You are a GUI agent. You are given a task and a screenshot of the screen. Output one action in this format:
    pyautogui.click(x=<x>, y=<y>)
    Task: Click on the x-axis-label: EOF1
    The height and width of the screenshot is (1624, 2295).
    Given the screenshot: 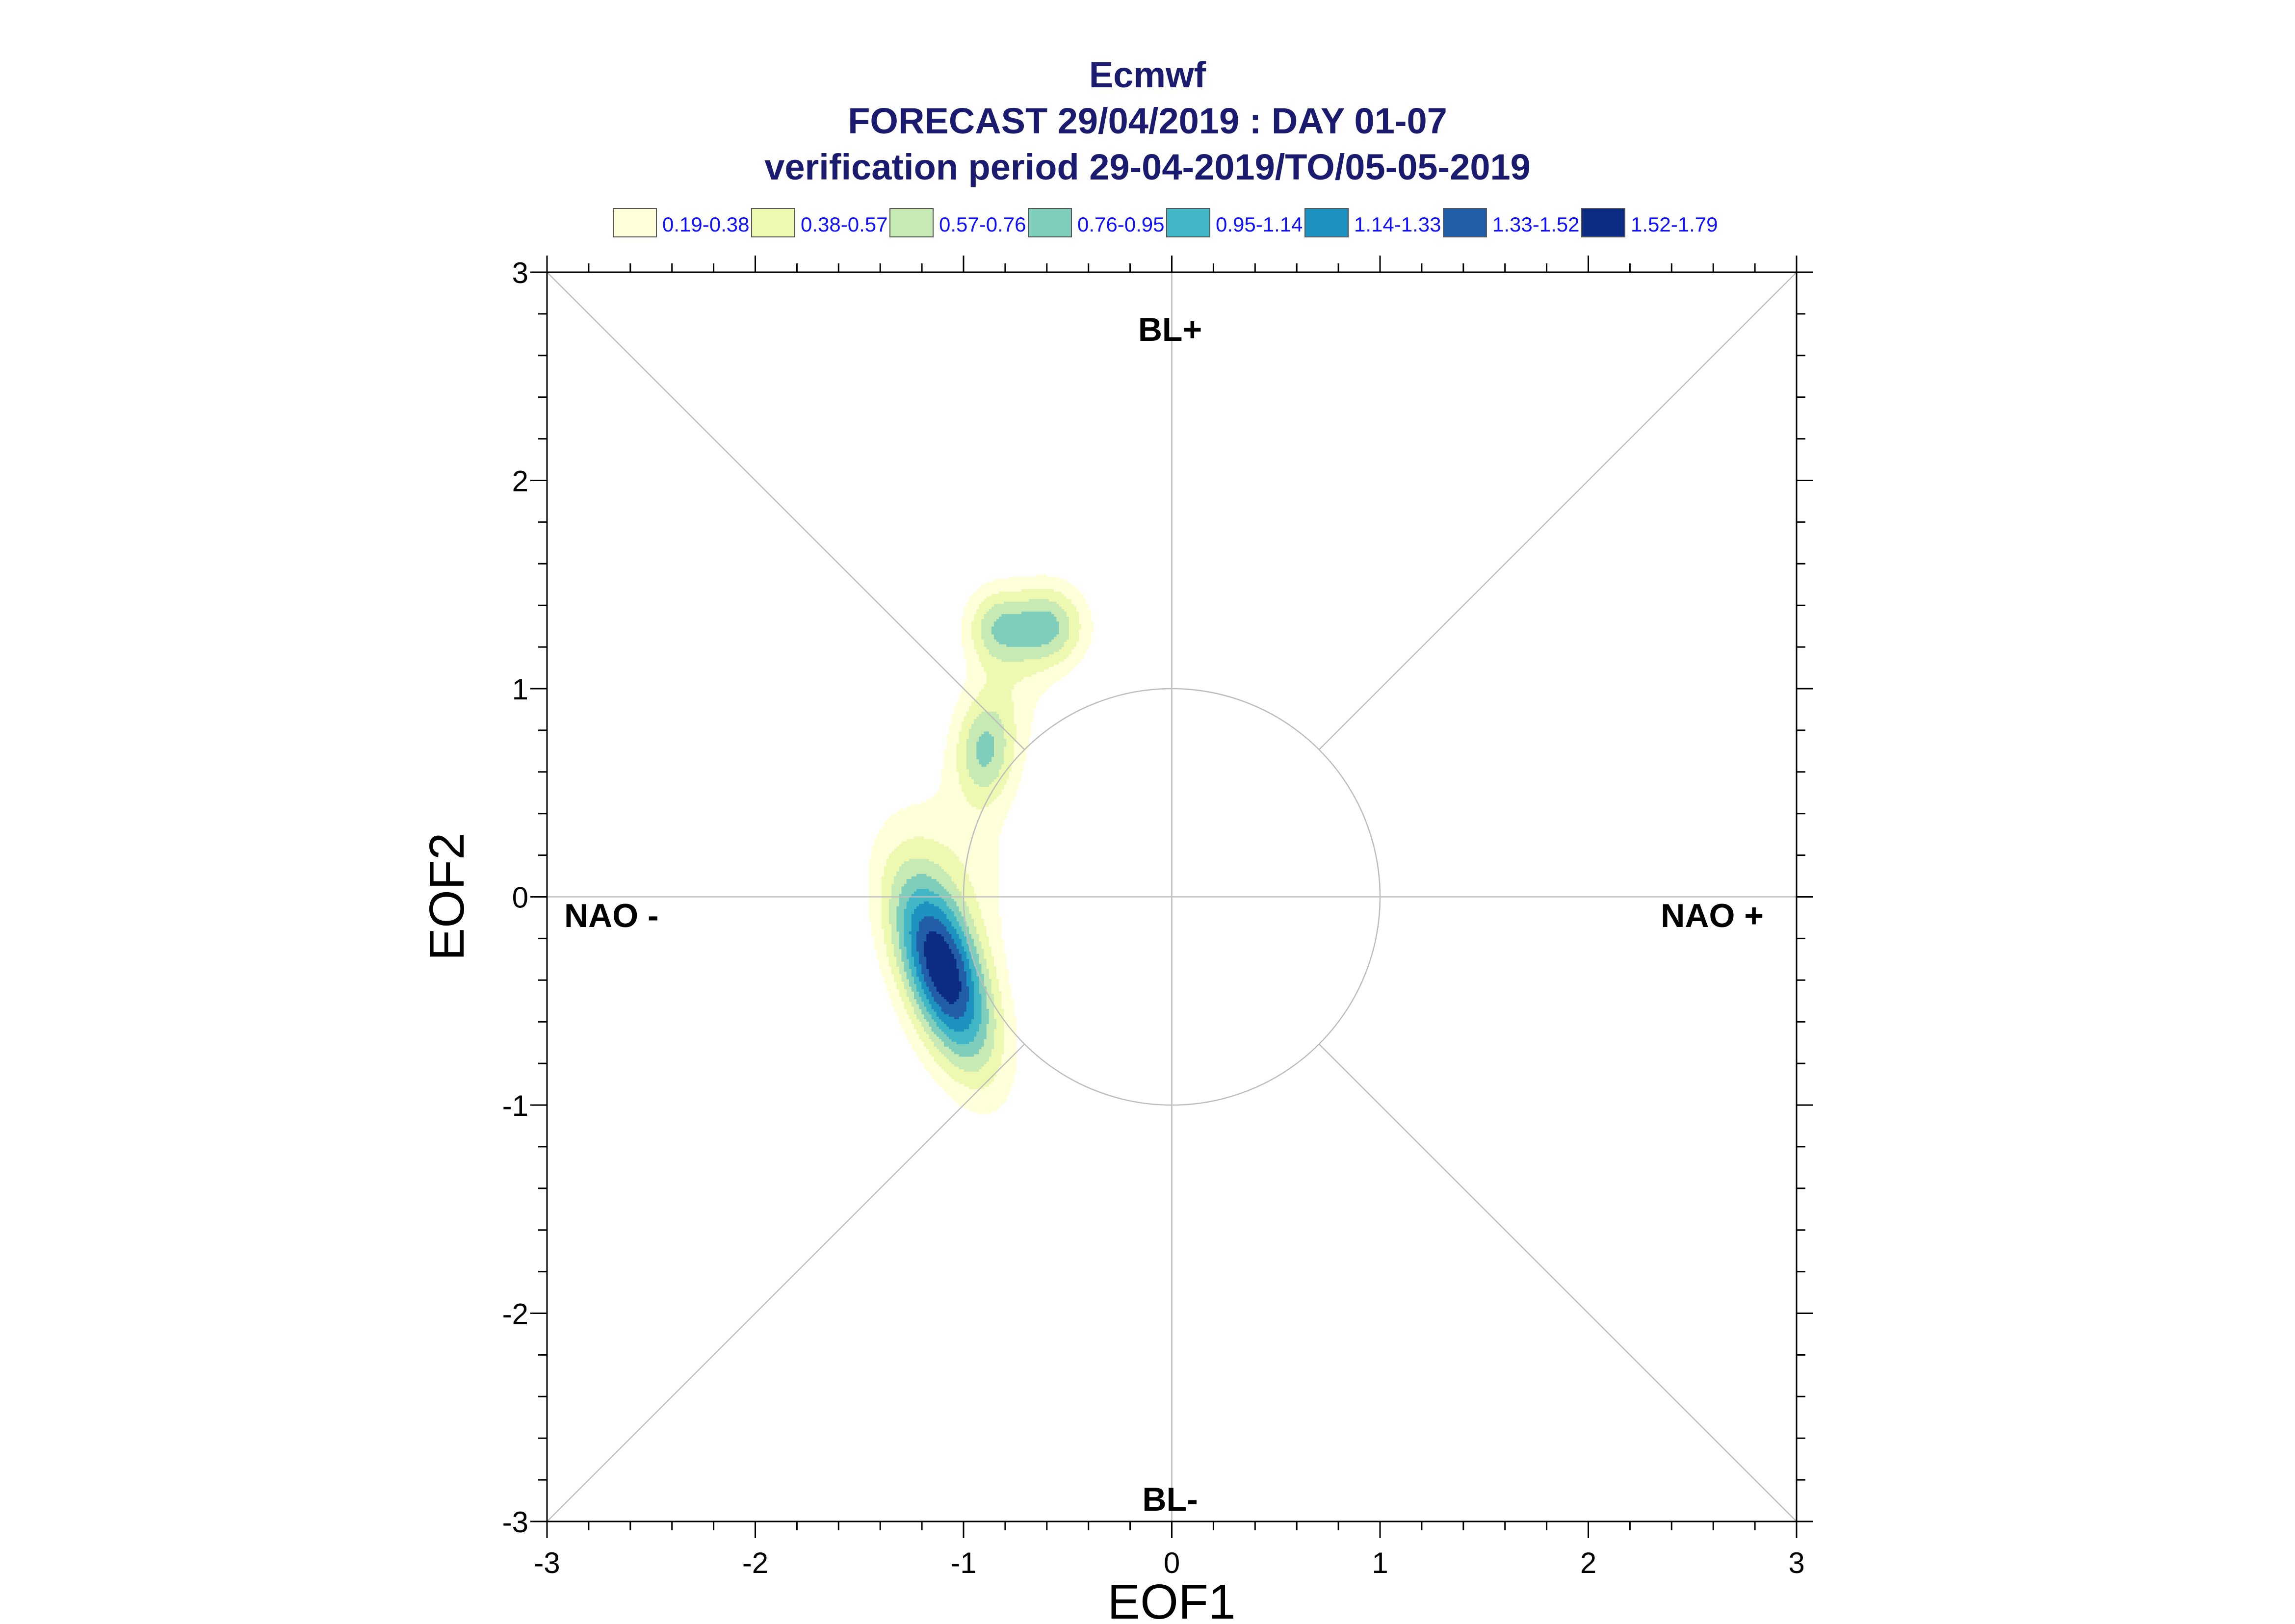 What is the action you would take?
    pyautogui.click(x=1171, y=1599)
    